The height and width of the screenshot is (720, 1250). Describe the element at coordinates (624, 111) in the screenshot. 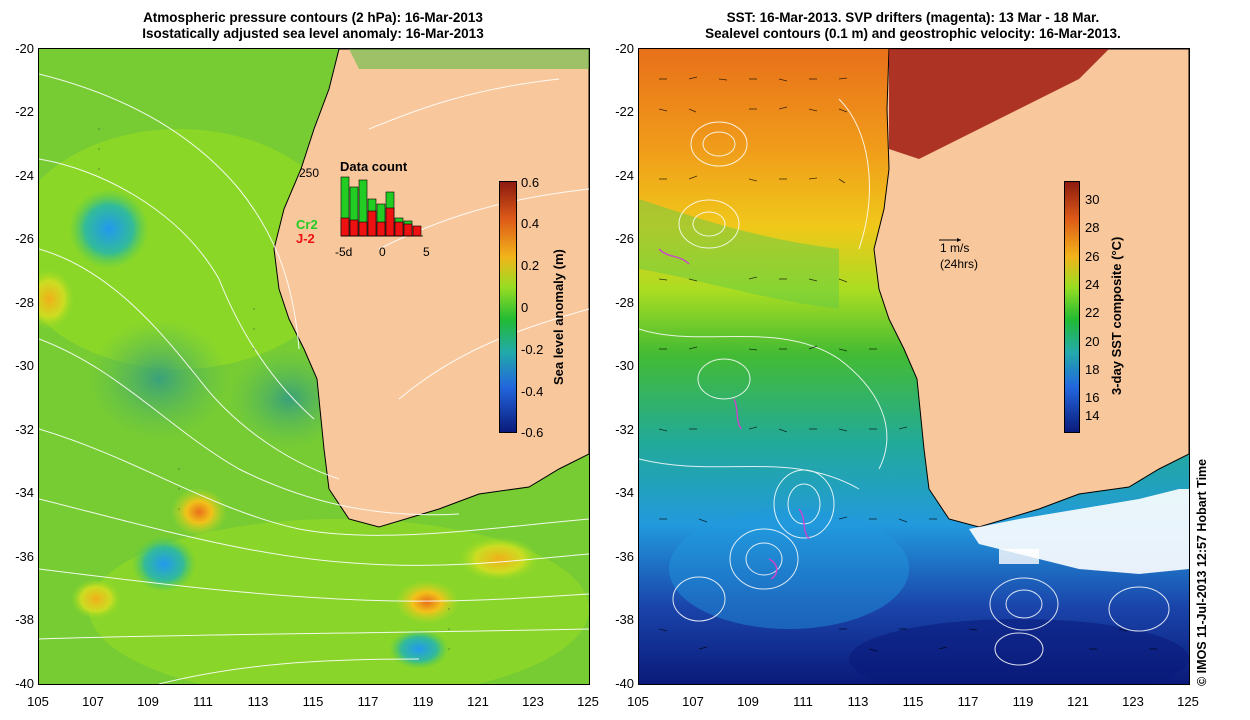

I see `right-ytick: -22` at that location.